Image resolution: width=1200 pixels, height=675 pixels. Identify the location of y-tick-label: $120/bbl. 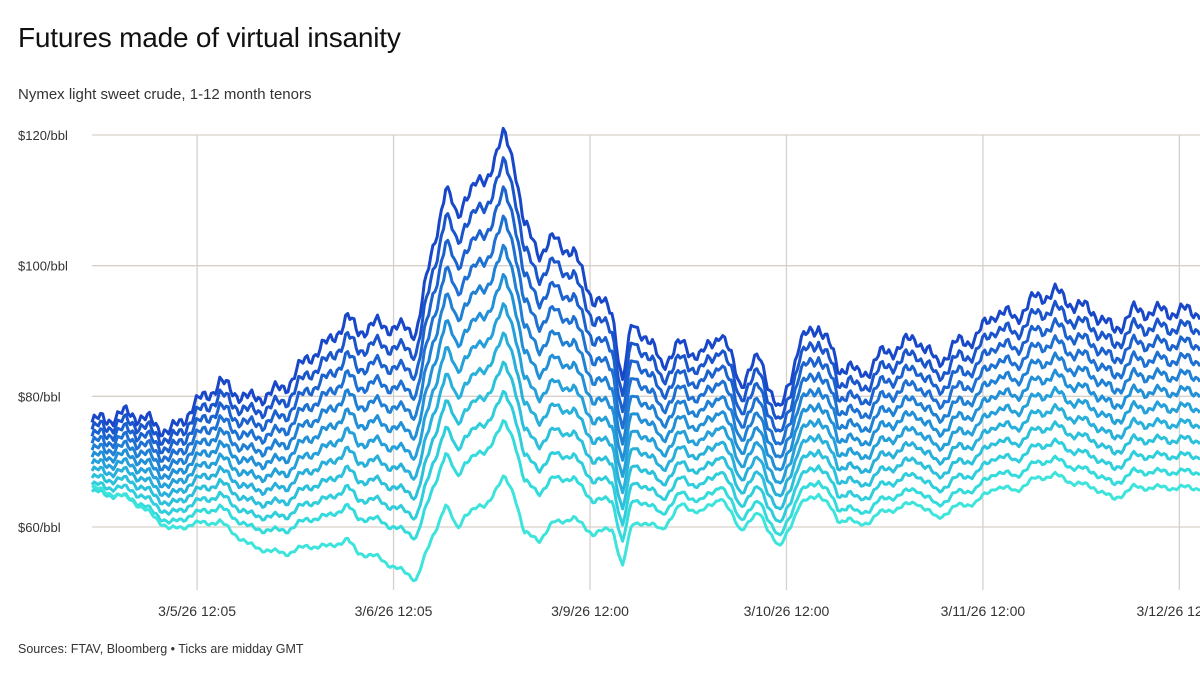
(43, 135).